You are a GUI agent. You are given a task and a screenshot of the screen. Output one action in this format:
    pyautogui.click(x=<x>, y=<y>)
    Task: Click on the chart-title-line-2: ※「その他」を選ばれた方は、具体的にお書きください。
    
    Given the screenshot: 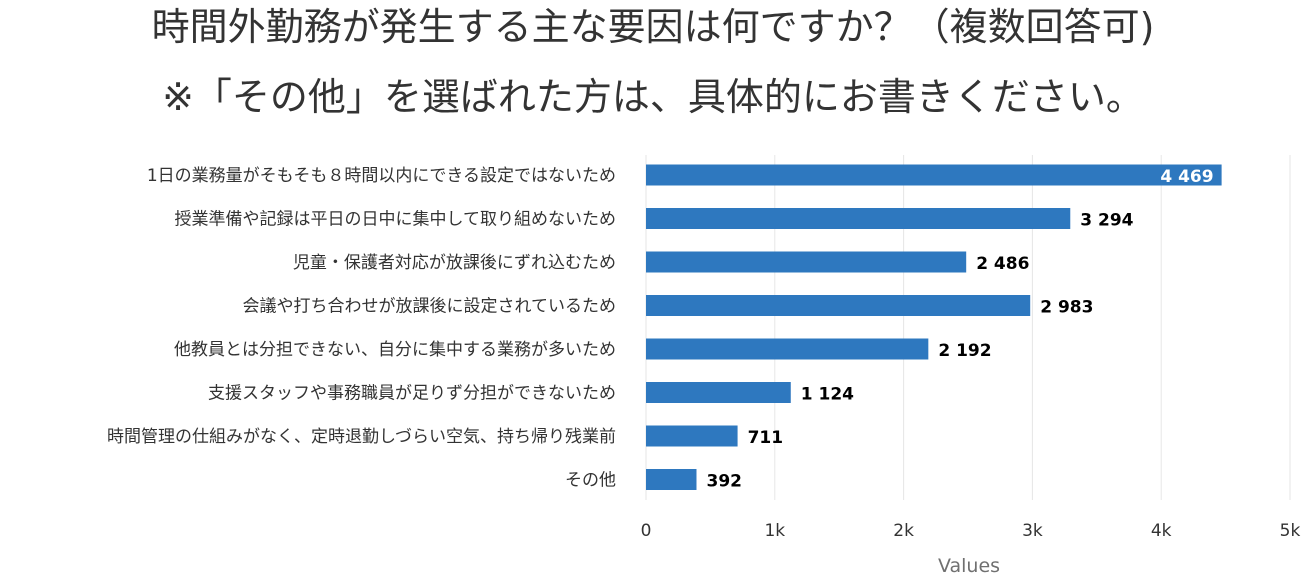 What is the action you would take?
    pyautogui.click(x=653, y=97)
    